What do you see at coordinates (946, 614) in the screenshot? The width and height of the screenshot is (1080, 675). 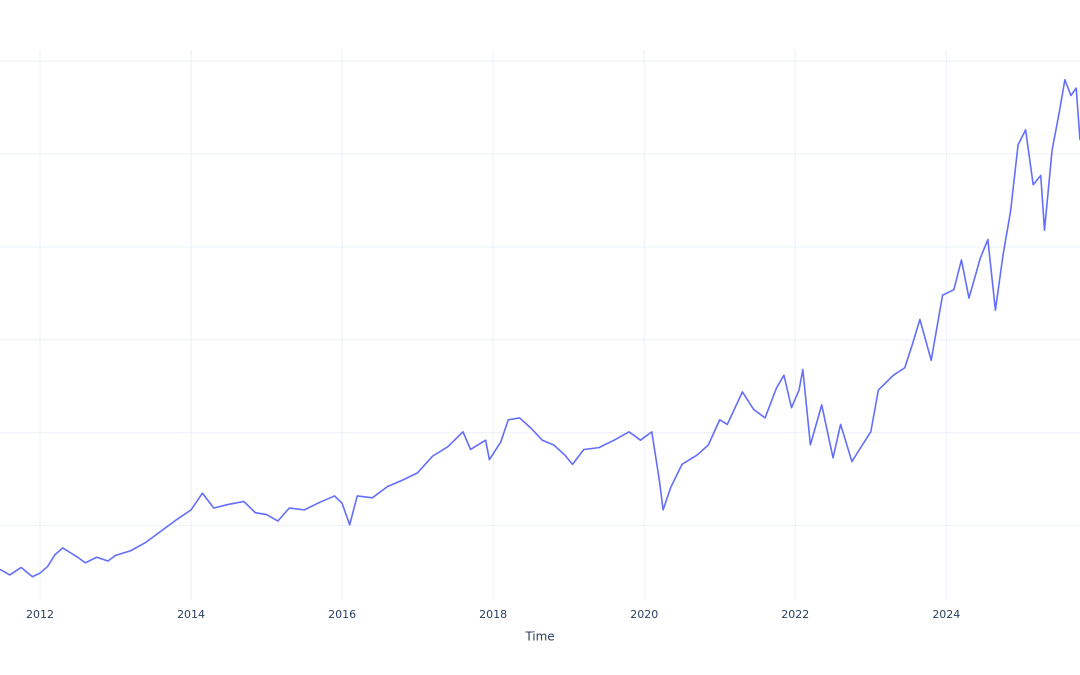 I see `x-tick-label: 2024` at bounding box center [946, 614].